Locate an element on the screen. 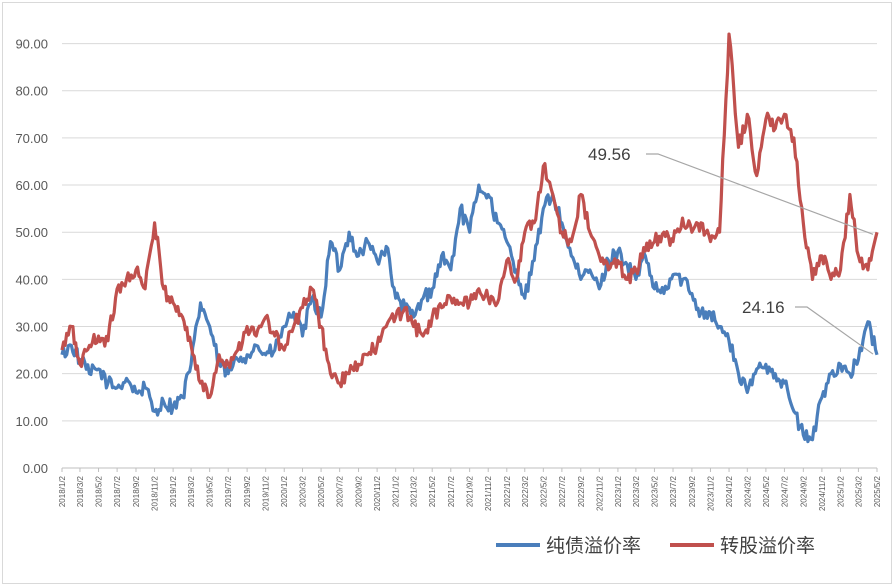  x-tick-label: 2022/9/2 is located at coordinates (581, 491).